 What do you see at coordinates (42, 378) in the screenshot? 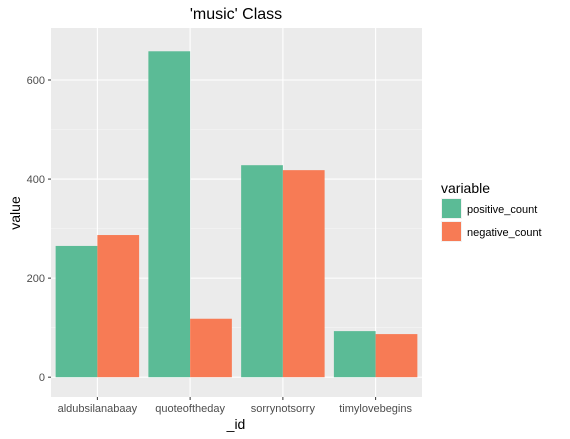
I see `y-tick-label: 0` at bounding box center [42, 378].